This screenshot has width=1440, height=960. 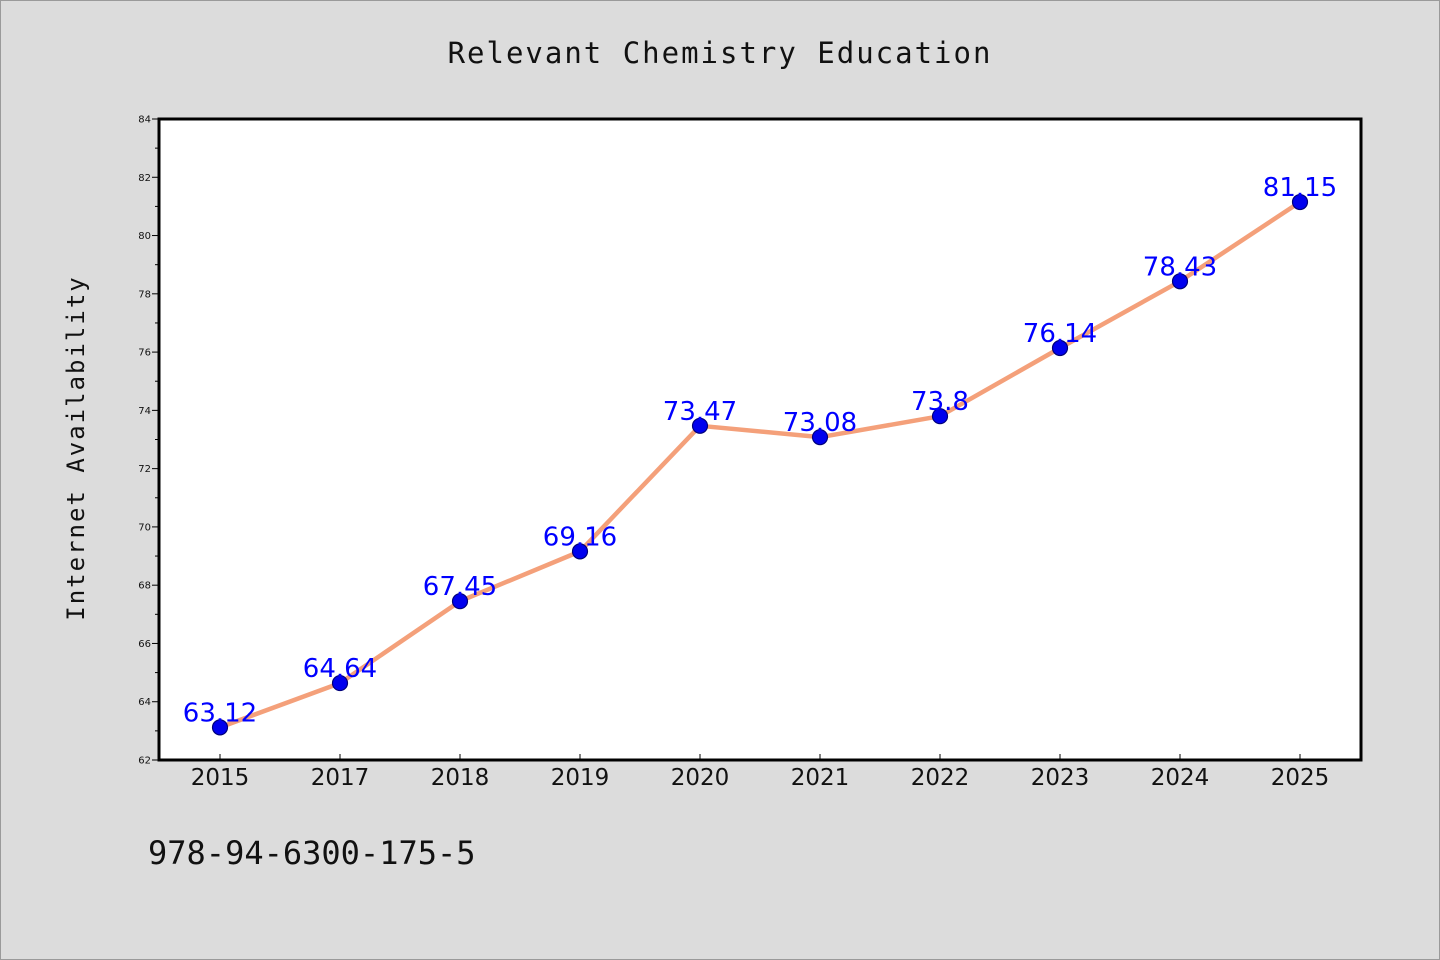 I want to click on x-tick-label: 2015, so click(x=220, y=778).